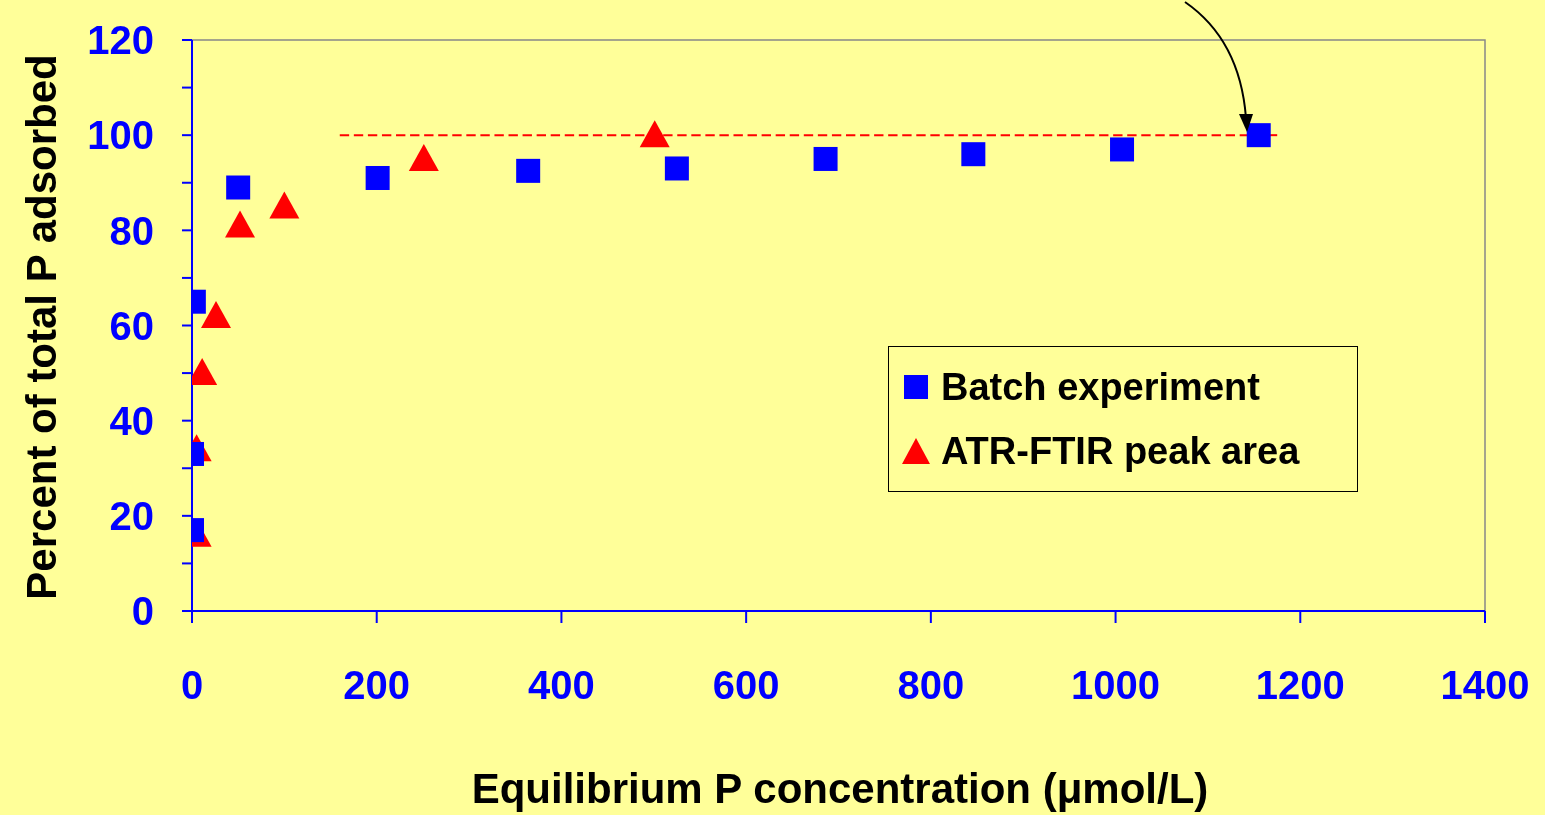 This screenshot has width=1545, height=815. I want to click on y-tick-label: 20, so click(131, 516).